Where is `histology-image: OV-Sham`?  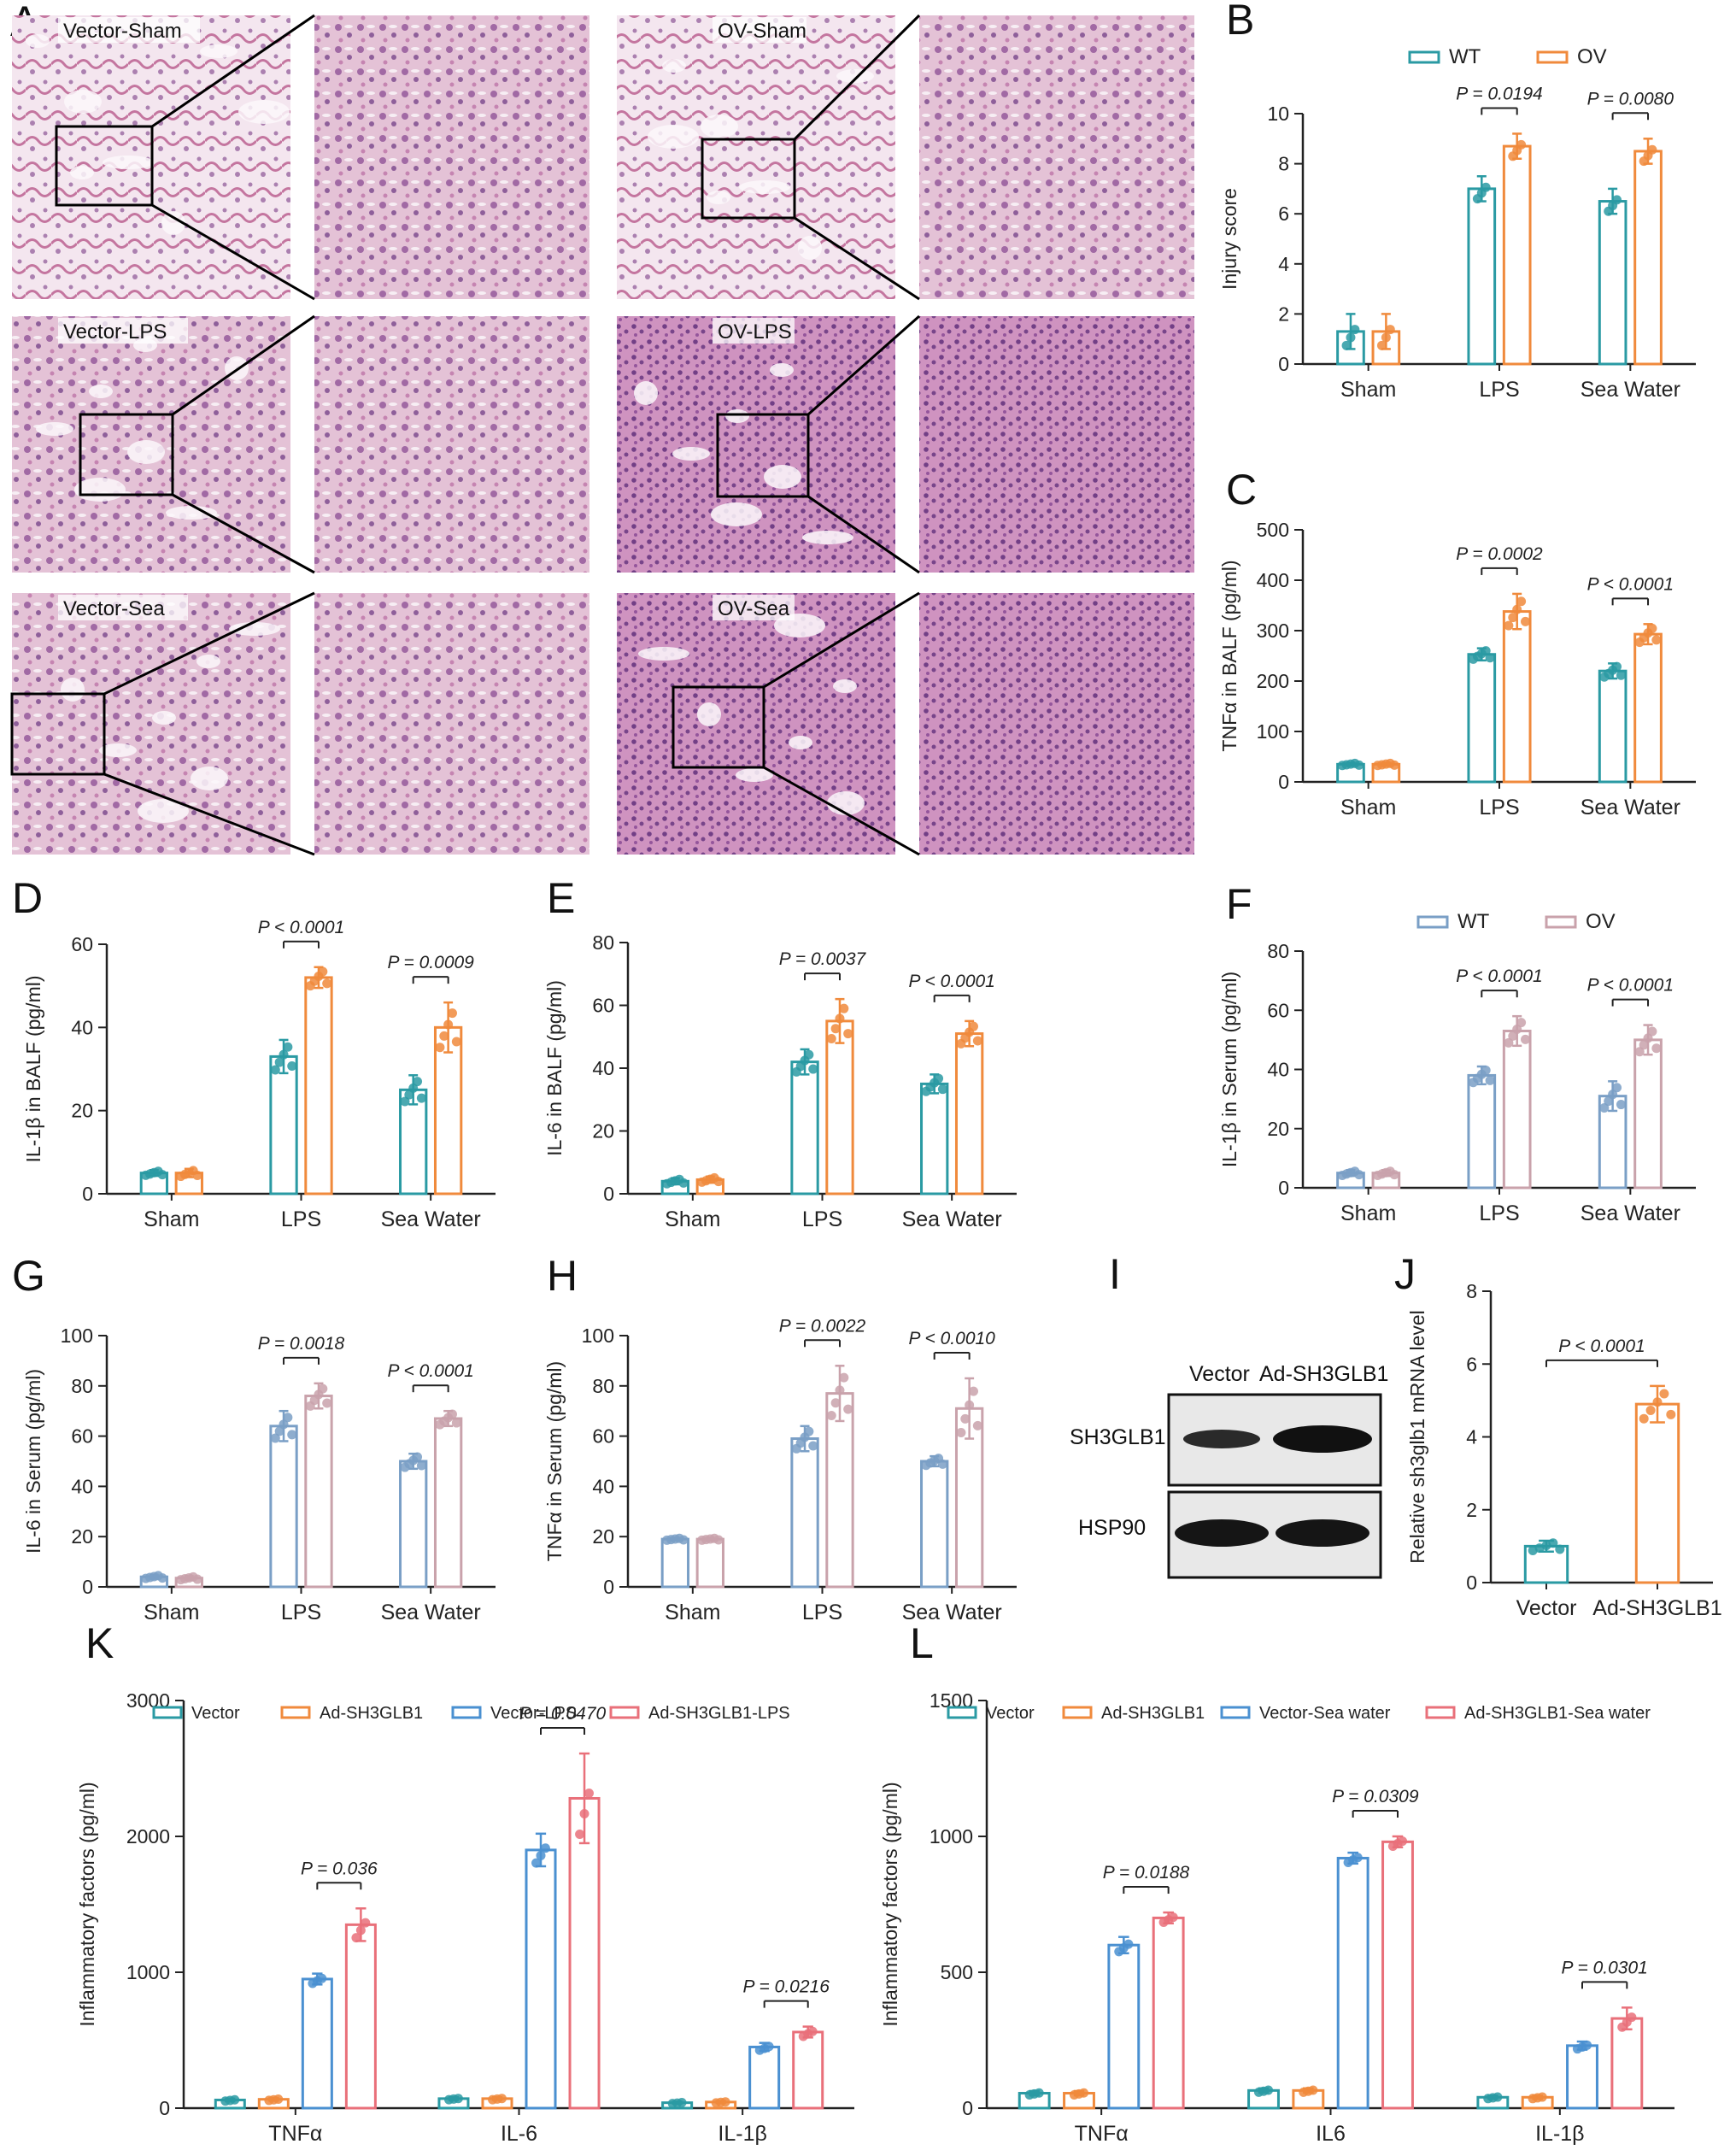
histology-image: OV-Sham is located at coordinates (906, 157).